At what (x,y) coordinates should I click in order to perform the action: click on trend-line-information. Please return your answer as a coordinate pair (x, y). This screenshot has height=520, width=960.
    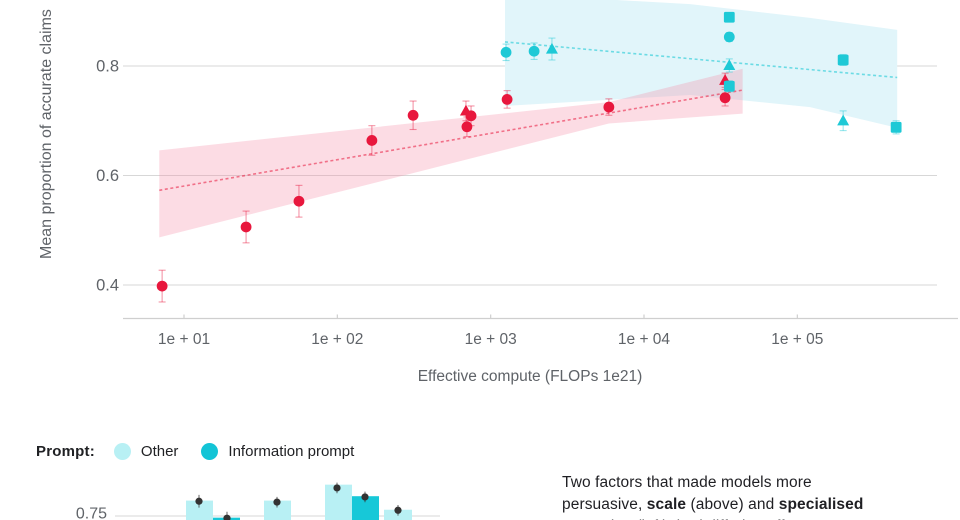
    Looking at the image, I should click on (701, 60).